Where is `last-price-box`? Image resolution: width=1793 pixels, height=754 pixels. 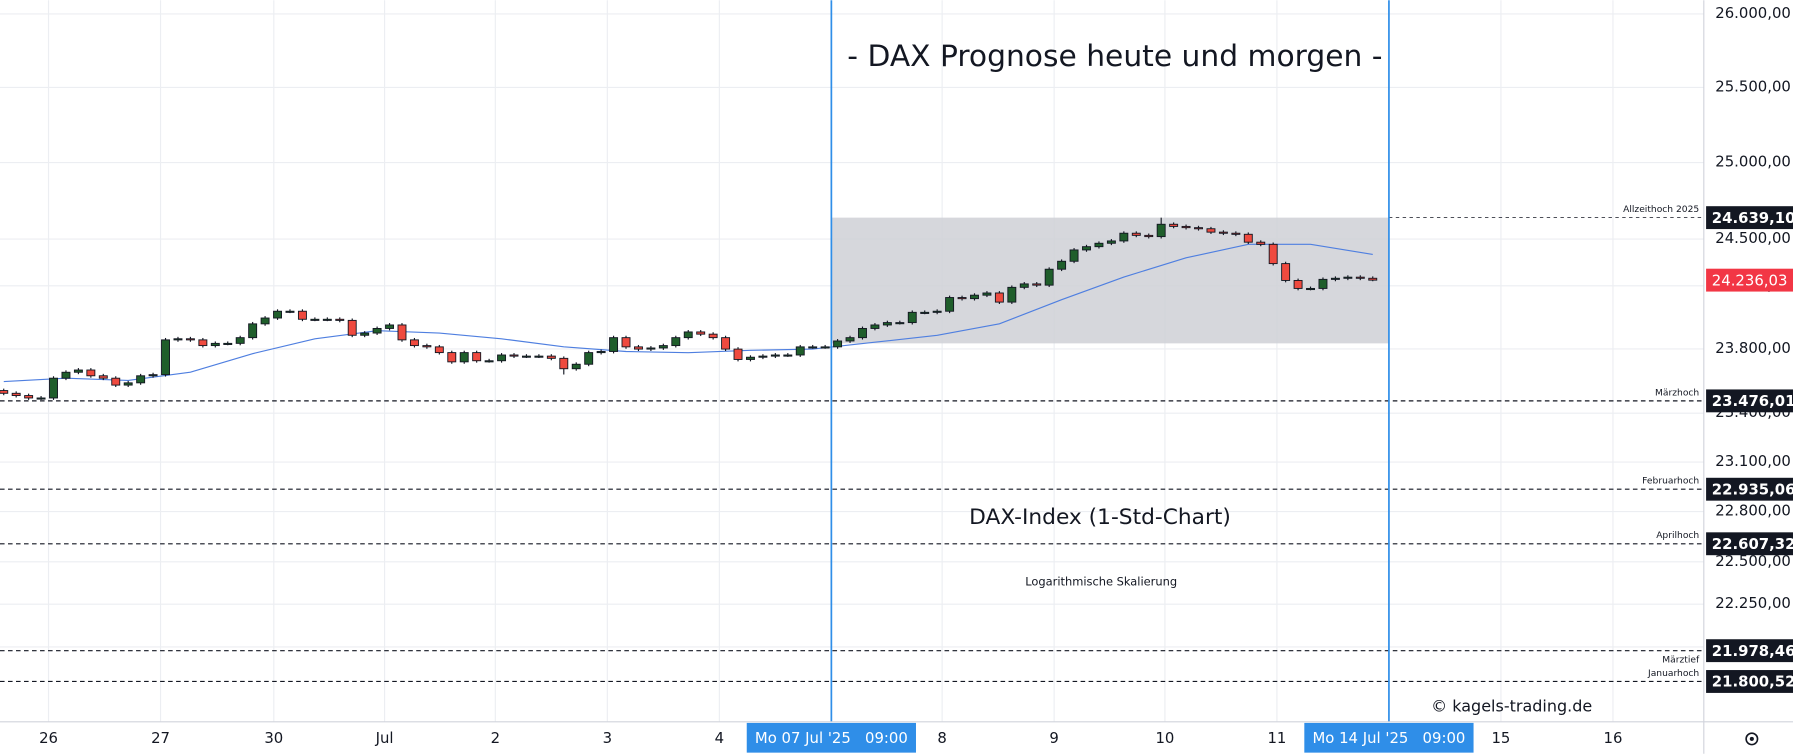 last-price-box is located at coordinates (1749, 280).